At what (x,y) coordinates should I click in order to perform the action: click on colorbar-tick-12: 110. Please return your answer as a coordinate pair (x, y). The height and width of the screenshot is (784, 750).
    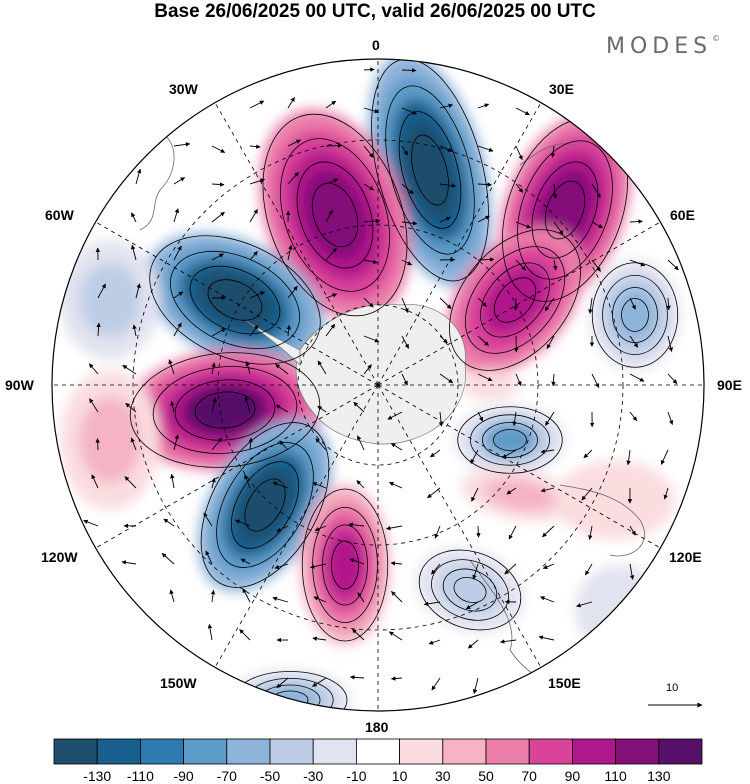
    Looking at the image, I should click on (615, 776).